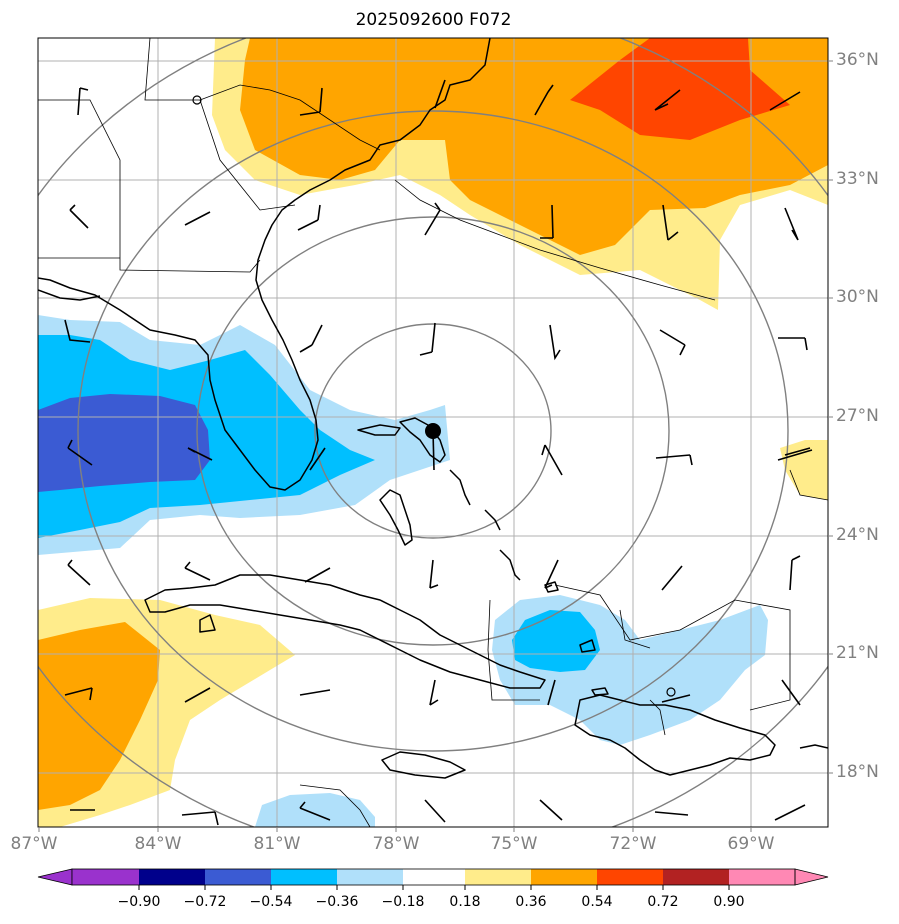 The height and width of the screenshot is (924, 899). What do you see at coordinates (813, 746) in the screenshot?
I see `island-puerto-rico` at bounding box center [813, 746].